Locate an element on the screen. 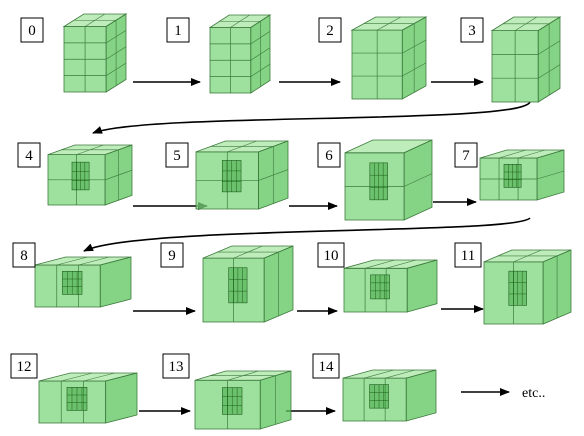 The width and height of the screenshot is (584, 436). step-label-box: 12 is located at coordinates (24, 366).